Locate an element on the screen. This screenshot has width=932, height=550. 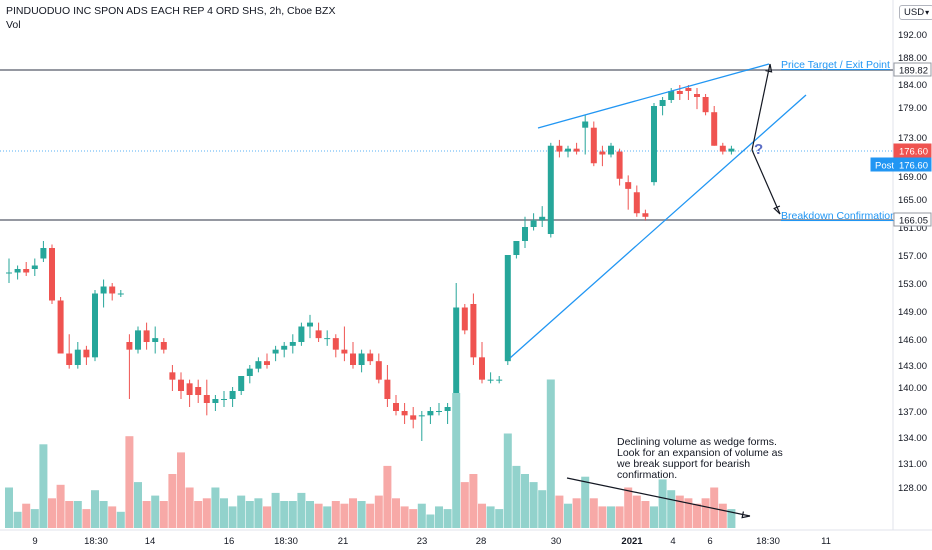
volume-trend-arrow-head is located at coordinates (746, 515).